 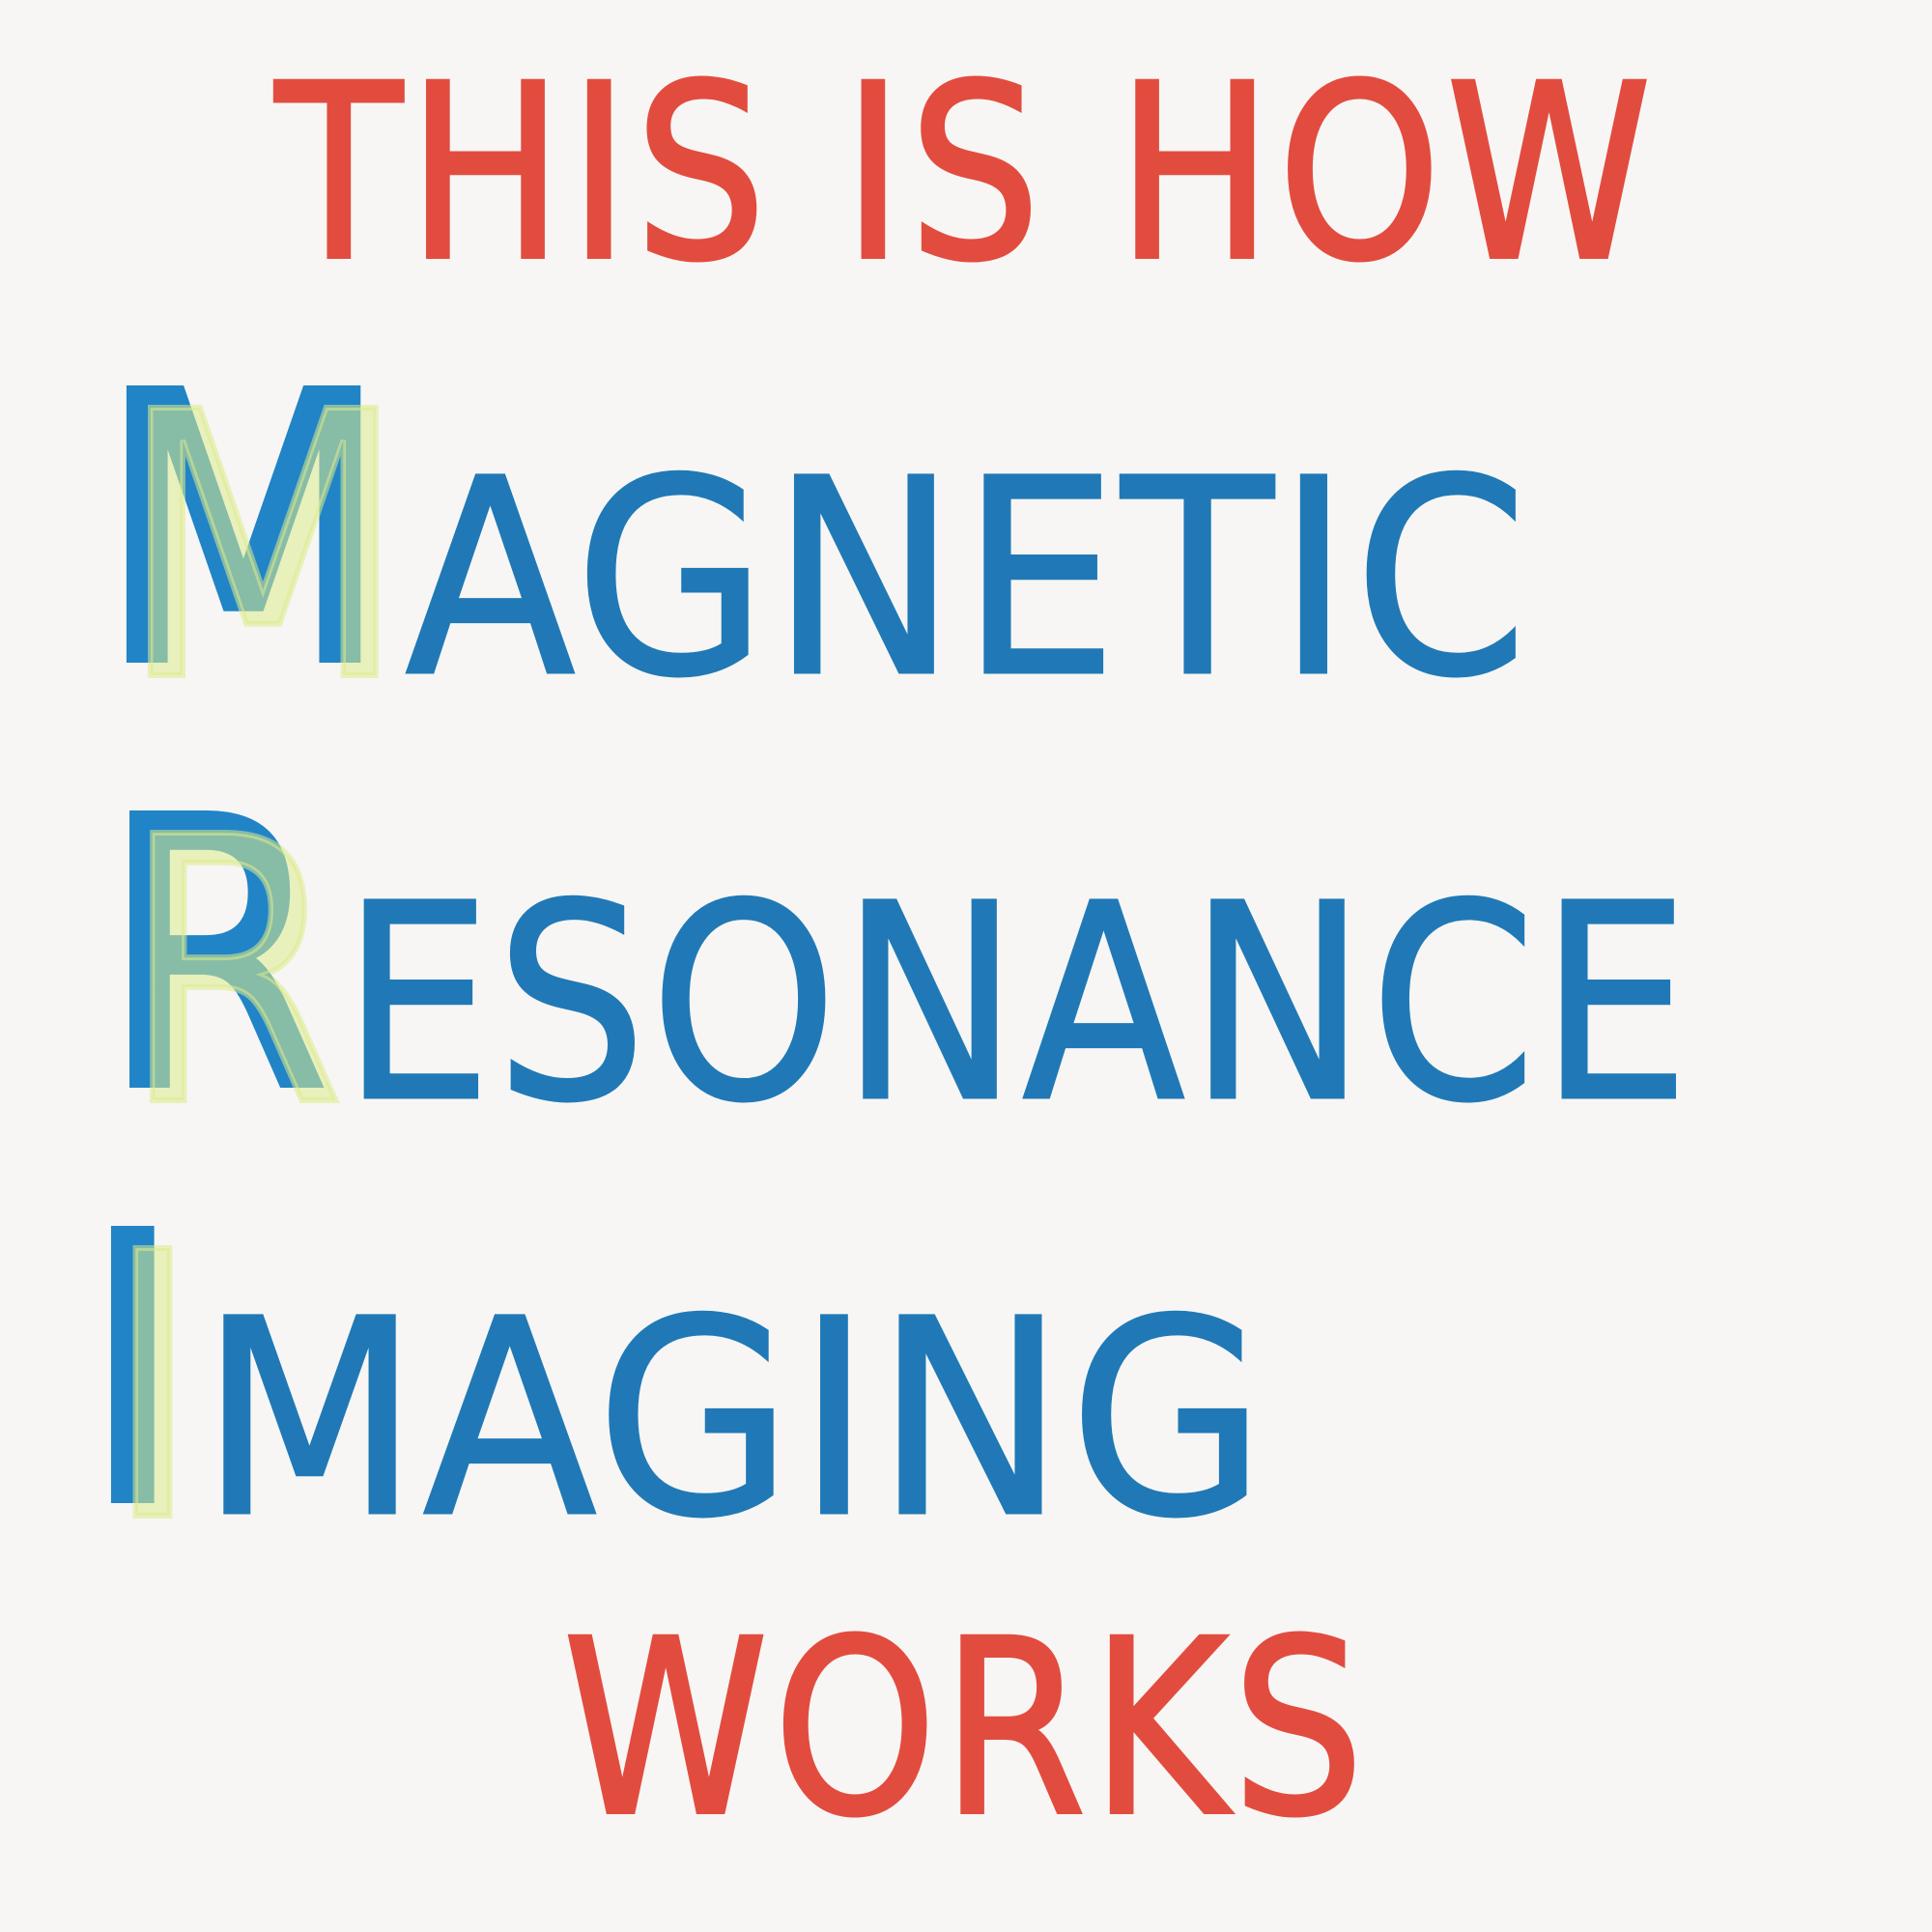 What do you see at coordinates (968, 579) in the screenshot?
I see `word-magnetic-rest: AGNETIC` at bounding box center [968, 579].